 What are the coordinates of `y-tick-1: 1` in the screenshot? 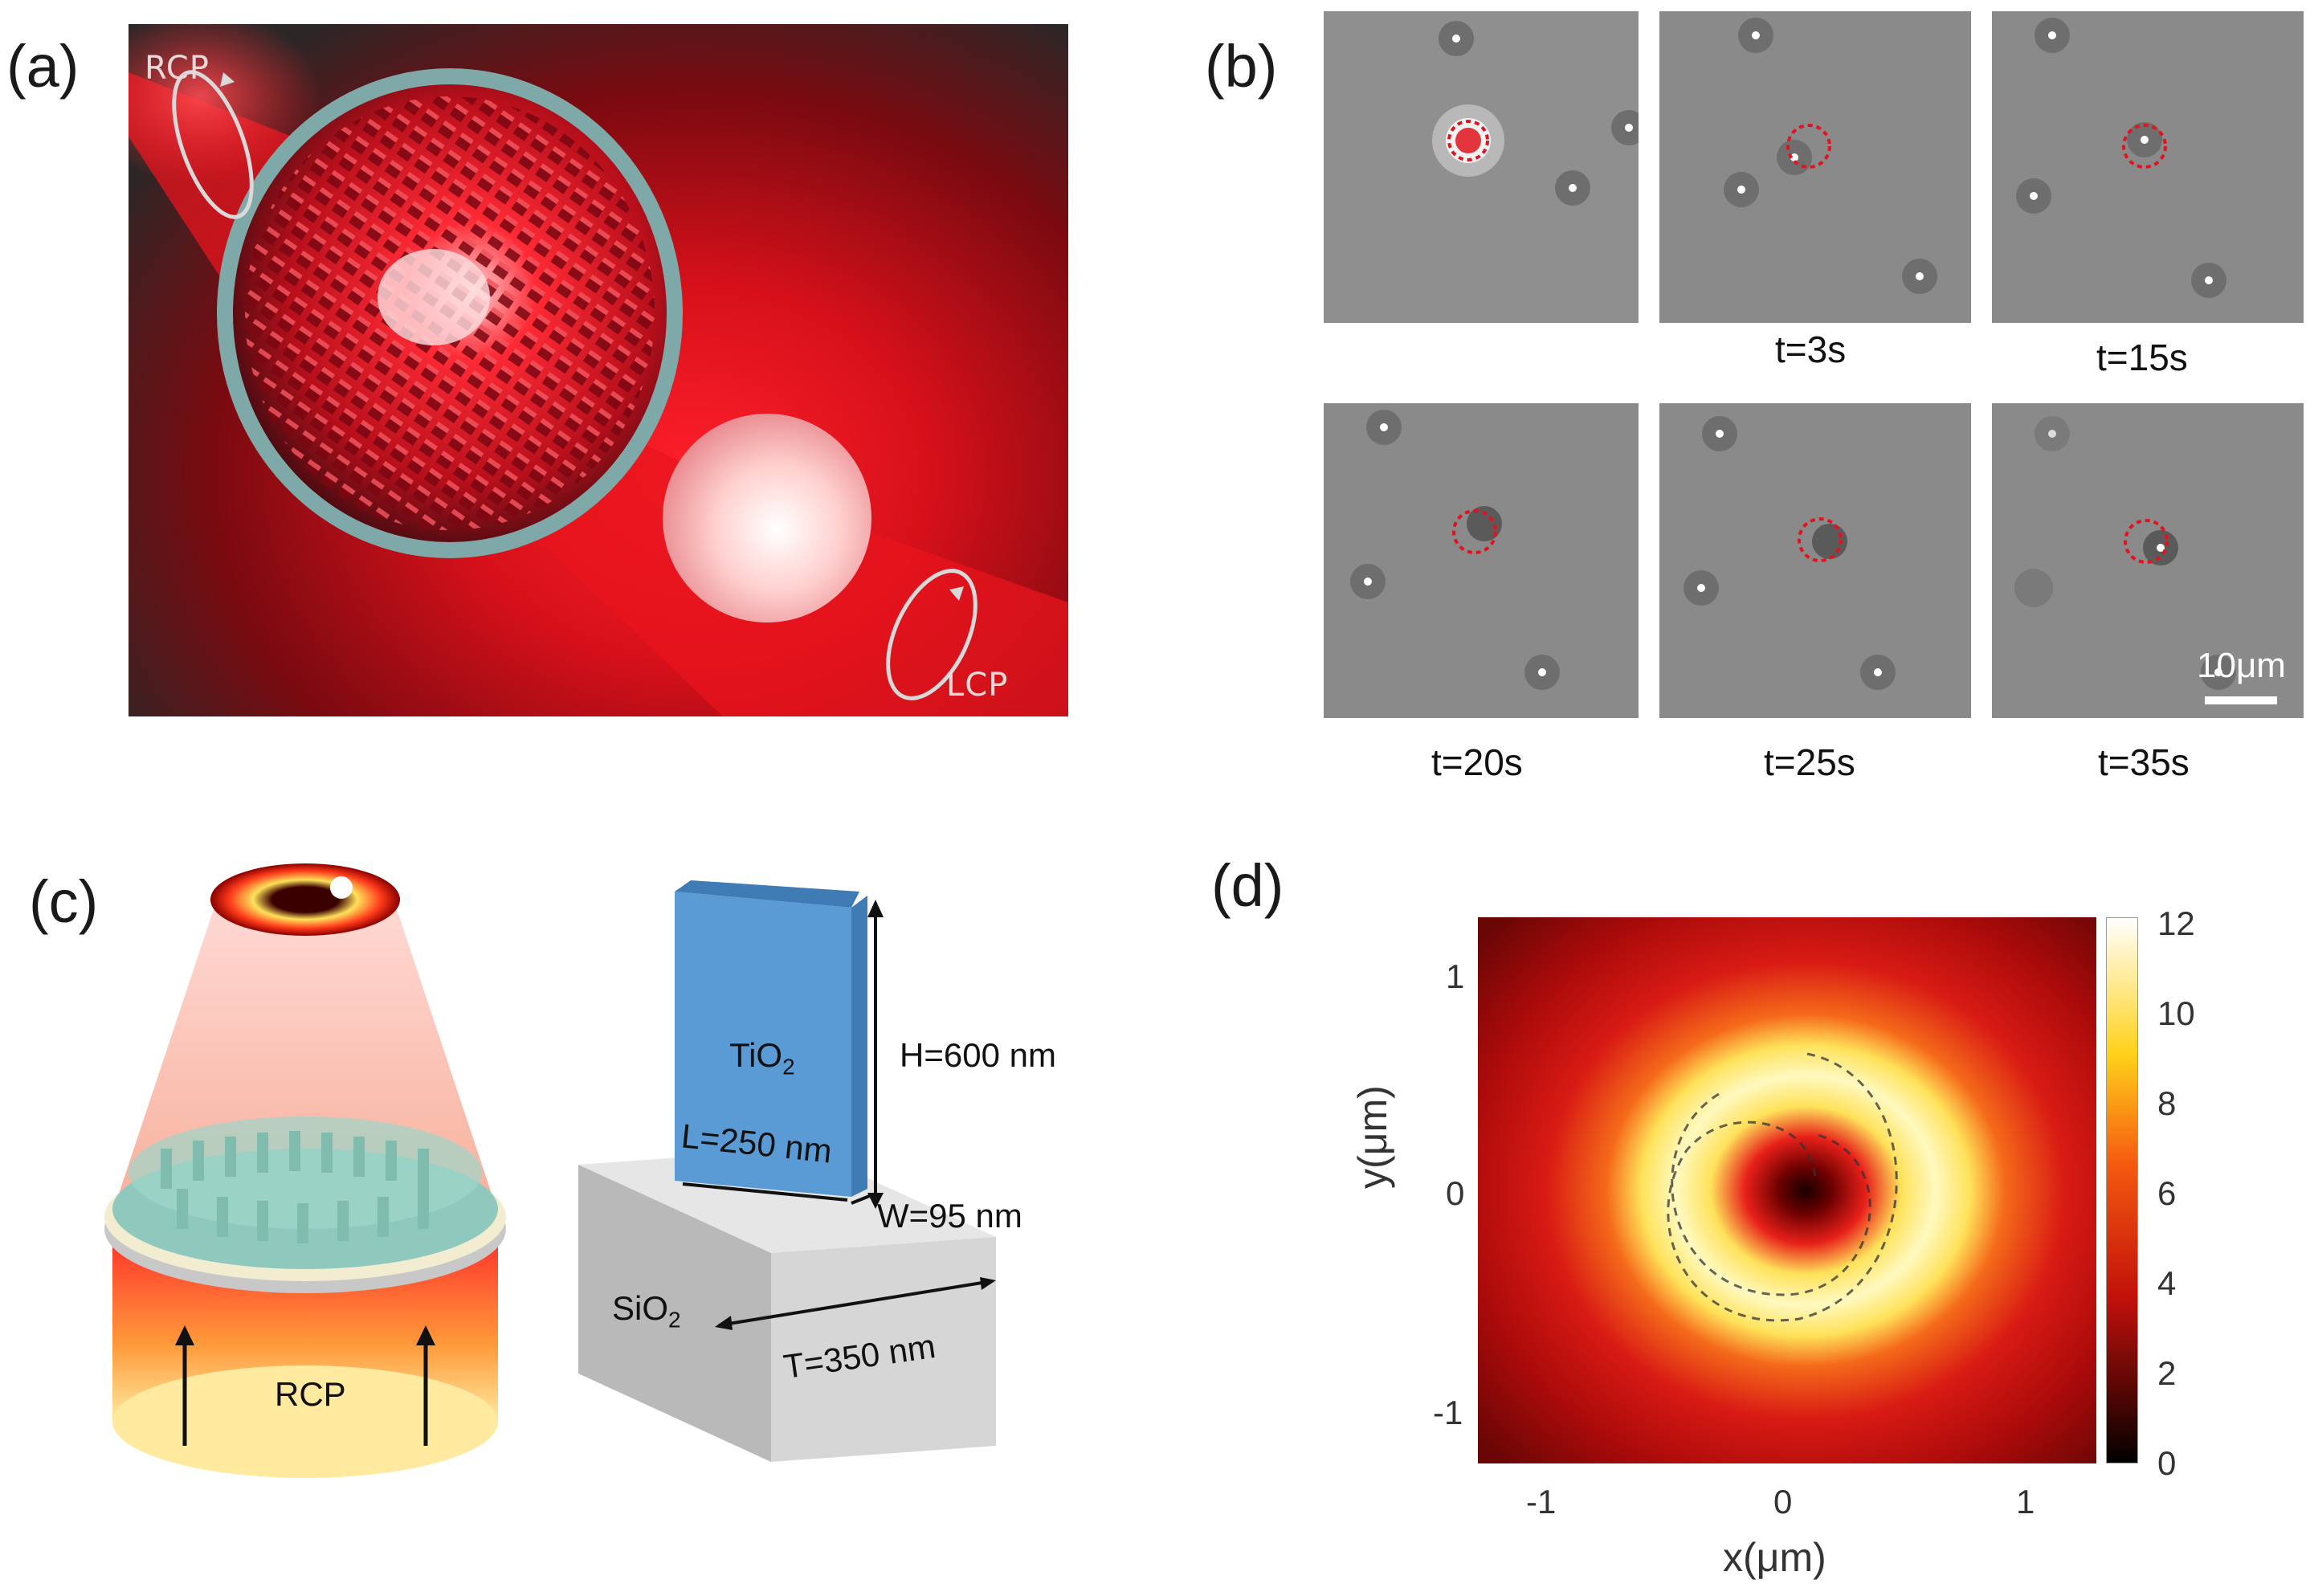 It's located at (1455, 976).